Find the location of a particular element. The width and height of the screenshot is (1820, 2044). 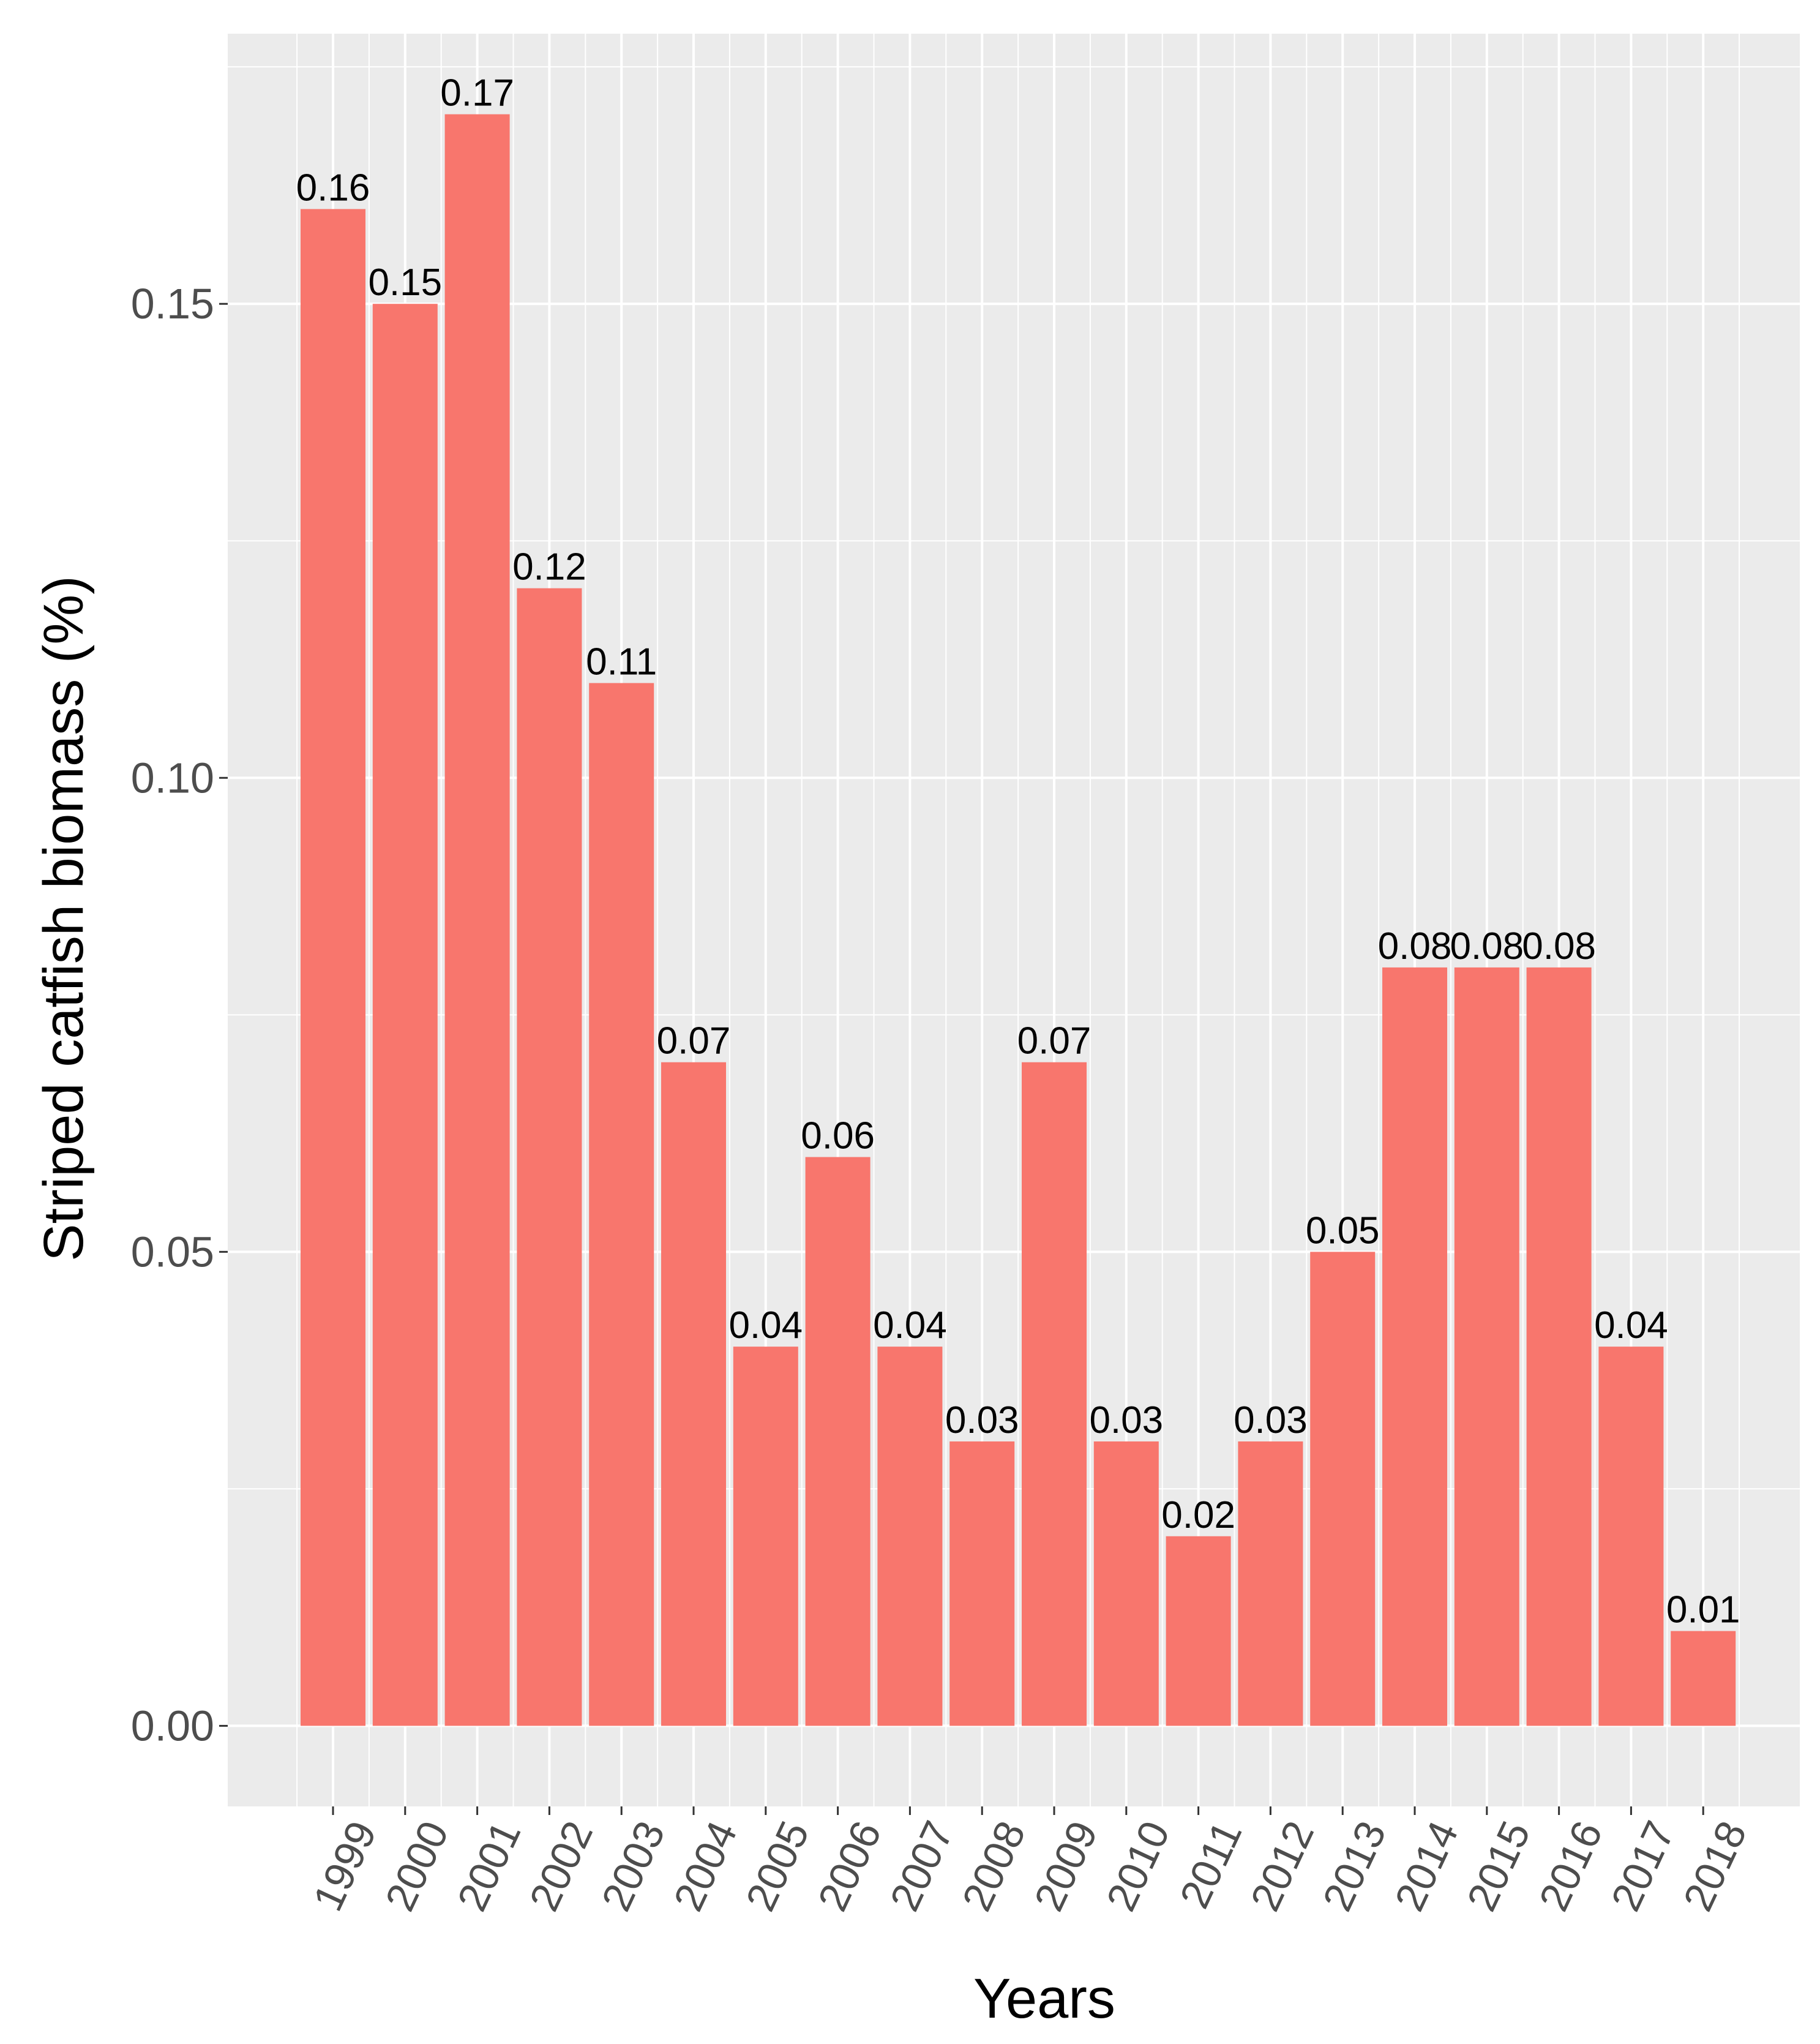

data-label-2004: 0.07 is located at coordinates (694, 1041).